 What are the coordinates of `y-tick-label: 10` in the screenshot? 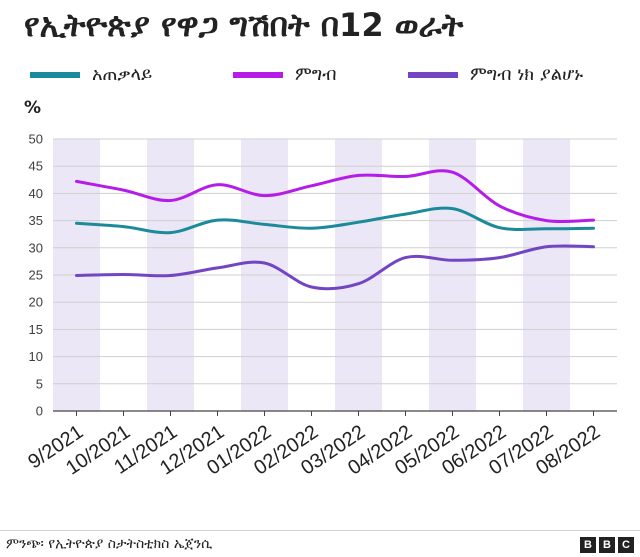 It's located at (36, 356).